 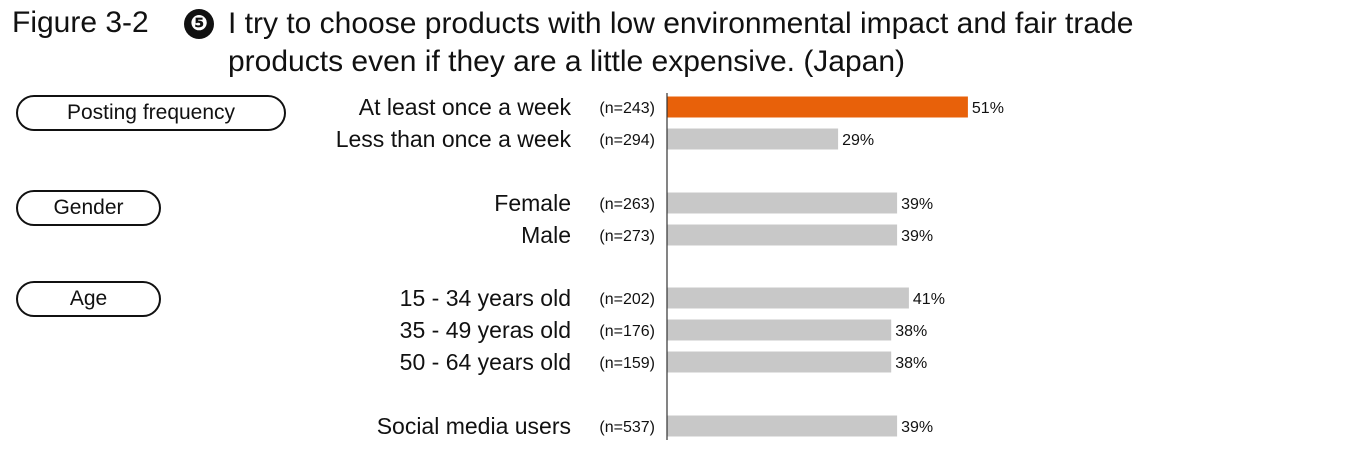 I want to click on category-label: 50 - 64 years old, so click(x=485, y=362).